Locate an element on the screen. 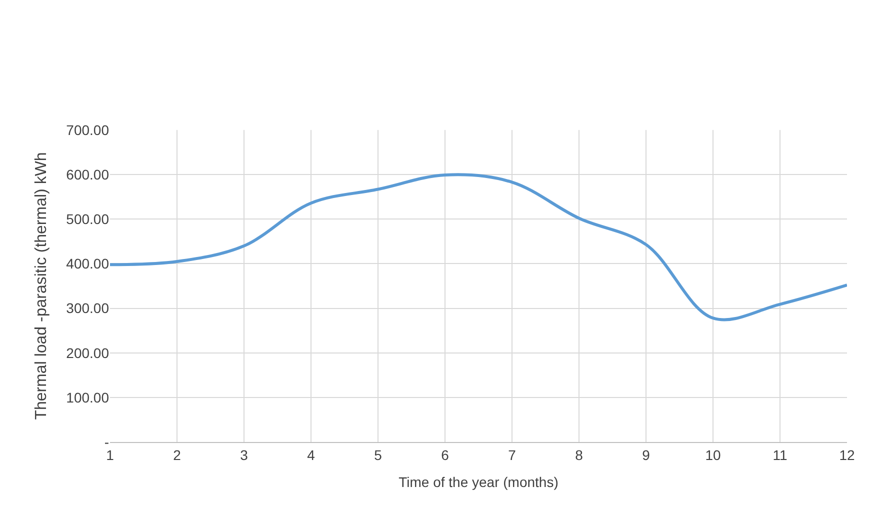 This screenshot has width=887, height=532. x-tick-label: 12 is located at coordinates (847, 454).